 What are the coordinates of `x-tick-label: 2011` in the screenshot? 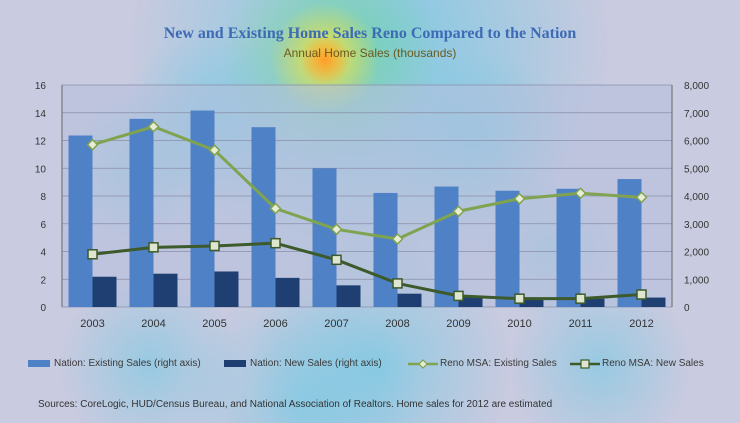 It's located at (581, 324).